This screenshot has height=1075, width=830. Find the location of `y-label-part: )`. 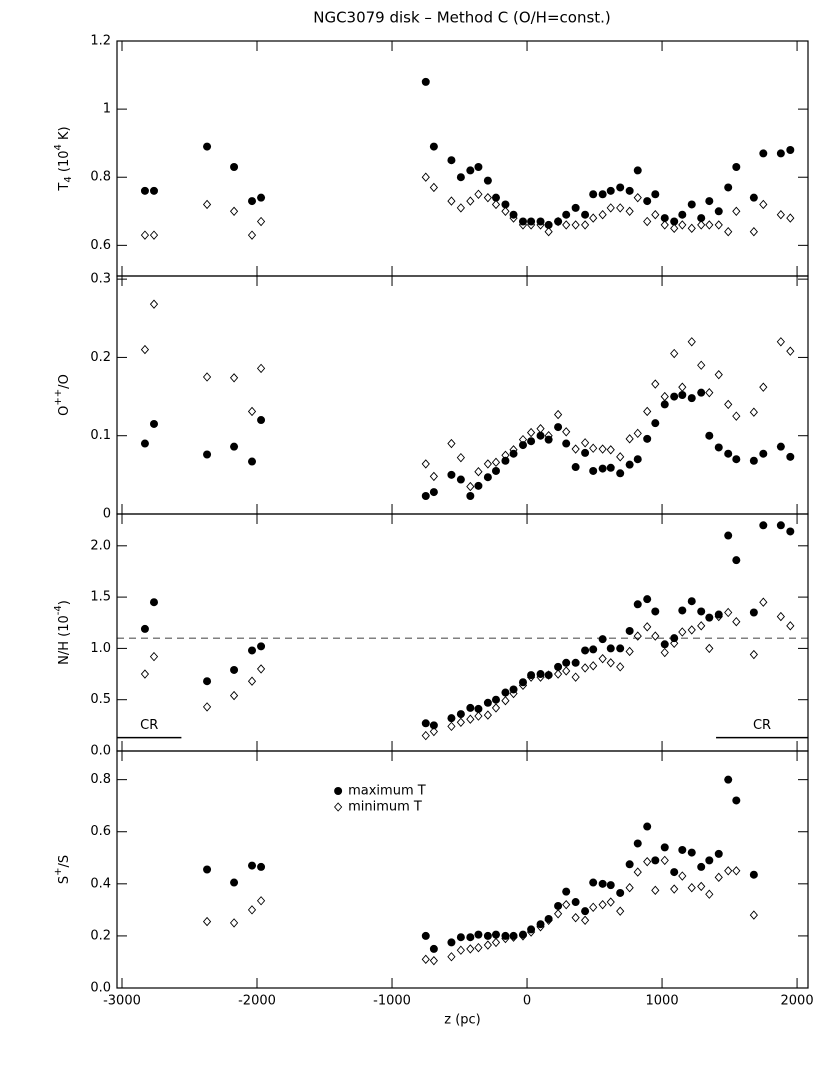

y-label-part: ) is located at coordinates (64, 602).